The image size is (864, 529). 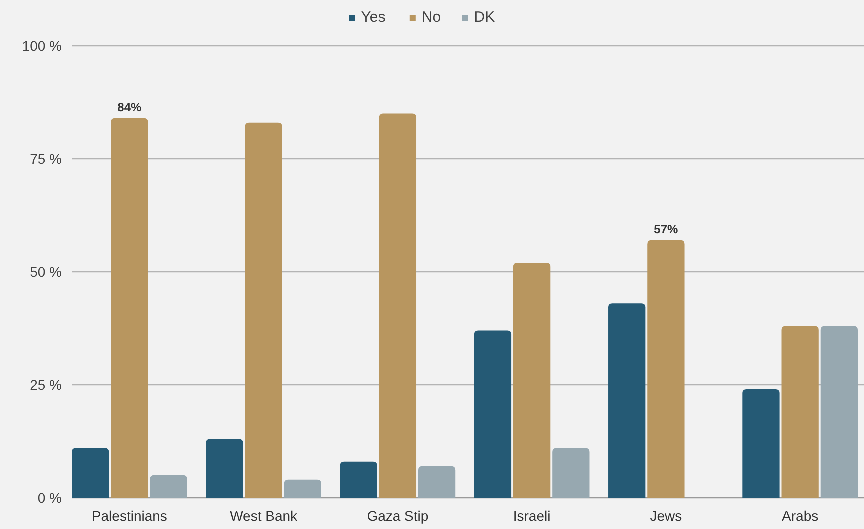 I want to click on x-tick-label: Palestinians, so click(x=130, y=516).